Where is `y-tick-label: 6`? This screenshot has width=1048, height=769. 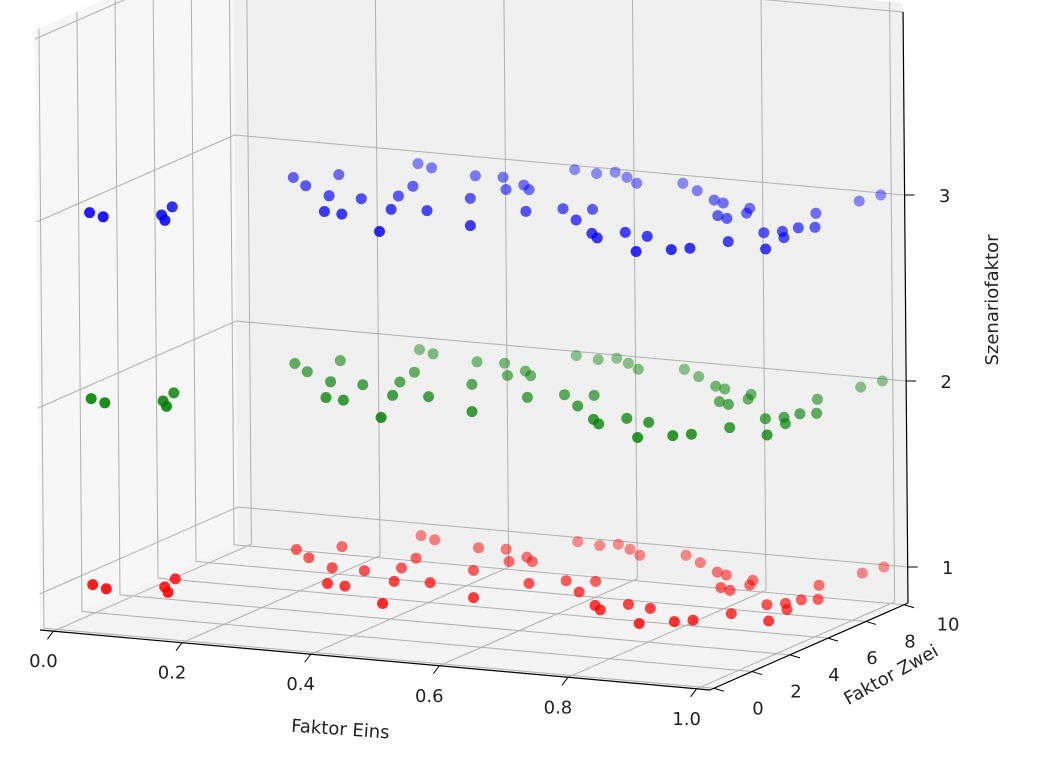 y-tick-label: 6 is located at coordinates (871, 658).